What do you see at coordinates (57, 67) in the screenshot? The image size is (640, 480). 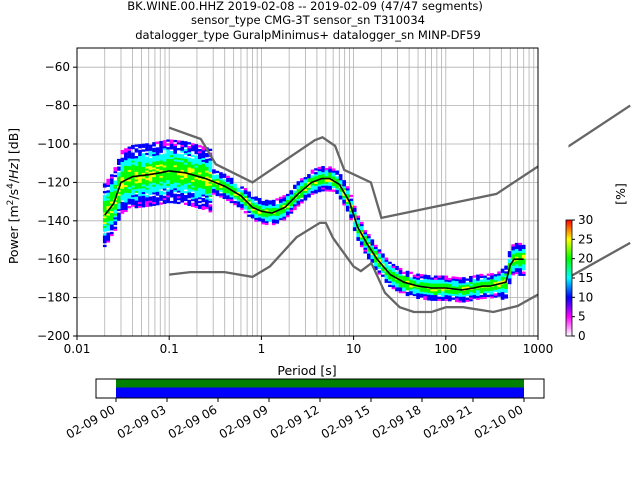 I see `y-tick-label: −60` at bounding box center [57, 67].